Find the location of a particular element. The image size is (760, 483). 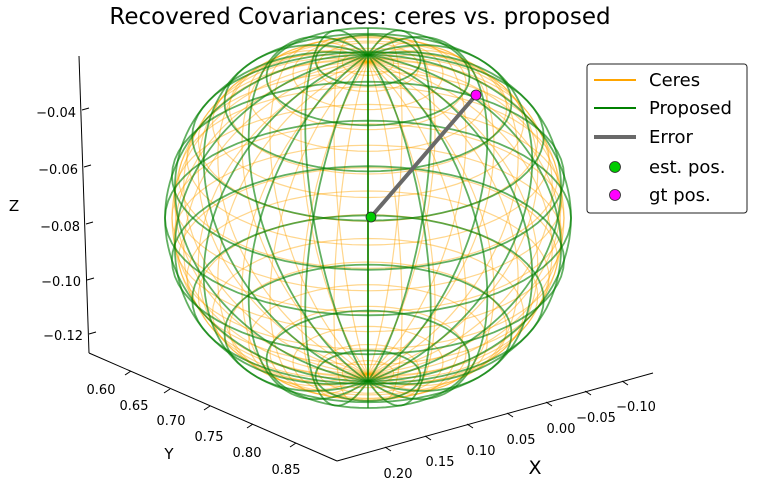

z-axis-line is located at coordinates (84, 204).